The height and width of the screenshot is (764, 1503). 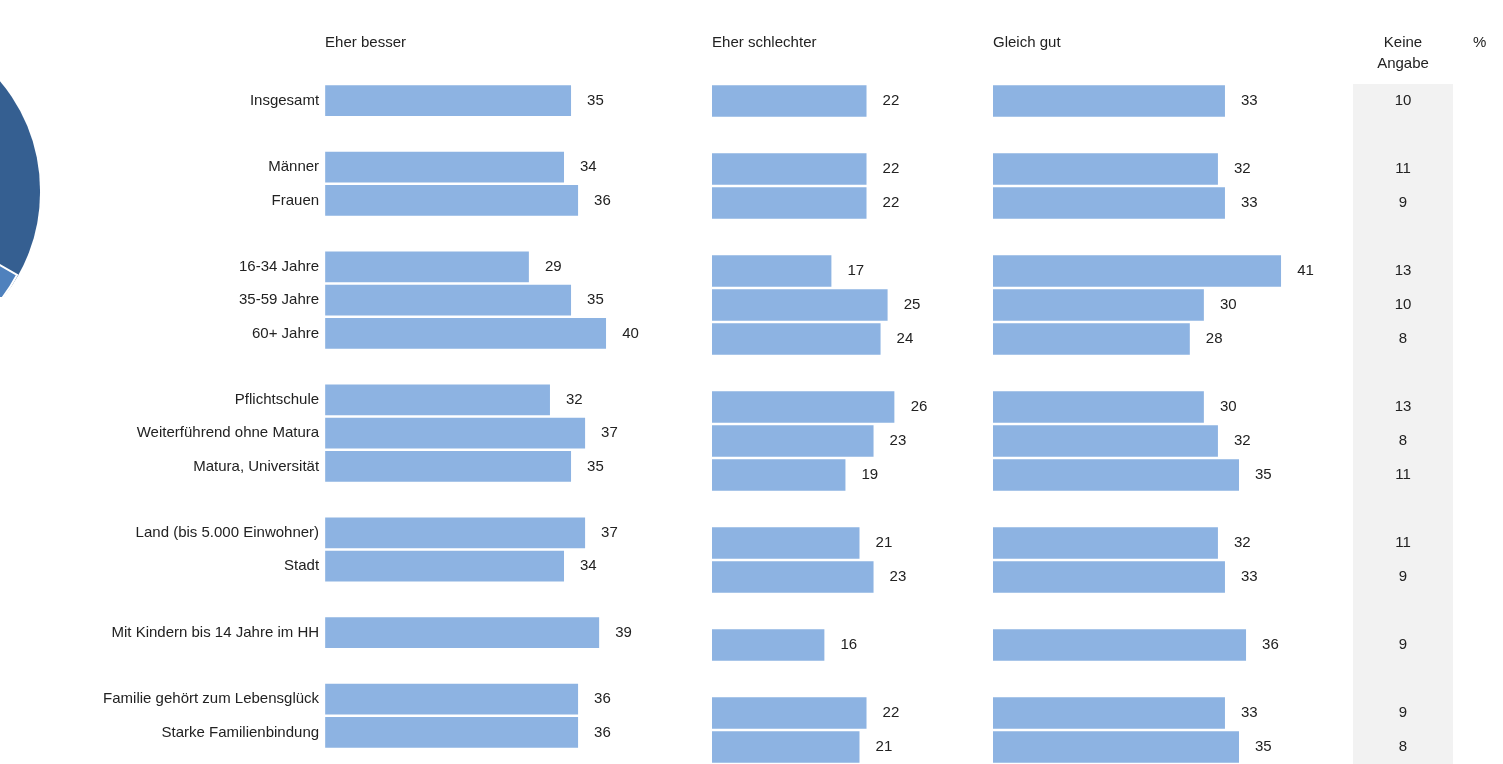 What do you see at coordinates (553, 266) in the screenshot?
I see `data-label: 29` at bounding box center [553, 266].